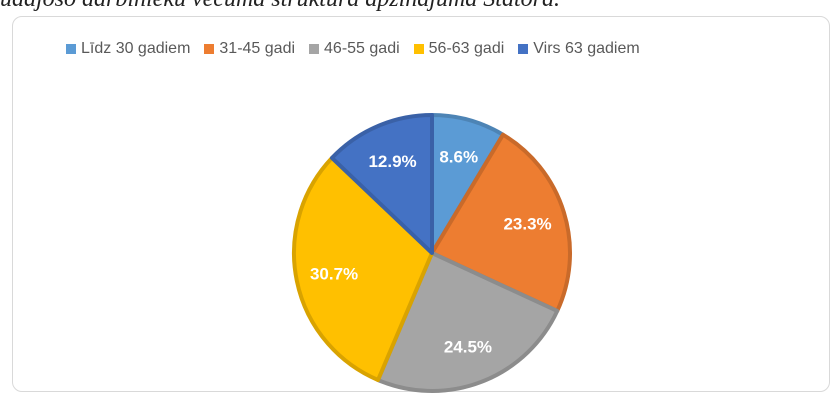 This screenshot has height=399, width=839. I want to click on legend-label: Līdz 30 gadiem, so click(136, 48).